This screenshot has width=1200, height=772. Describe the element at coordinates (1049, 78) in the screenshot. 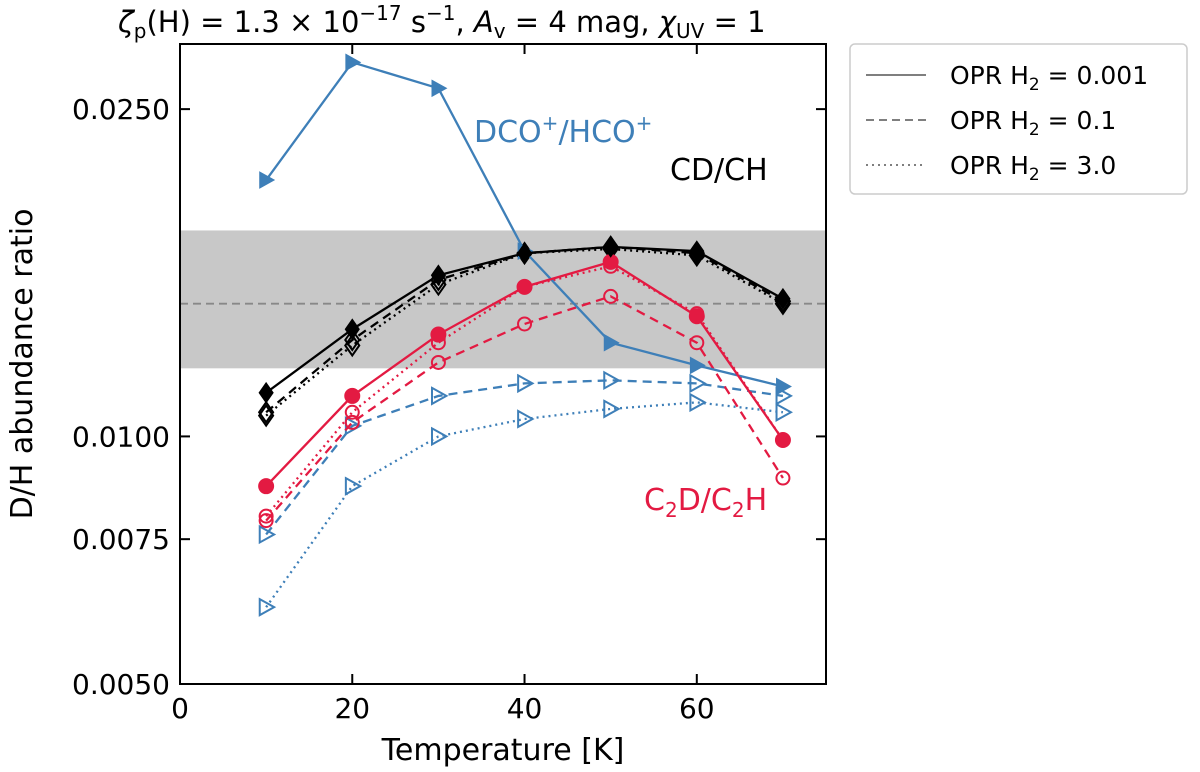

I see `legend-label-solid: OPR H2 = 0.001` at that location.